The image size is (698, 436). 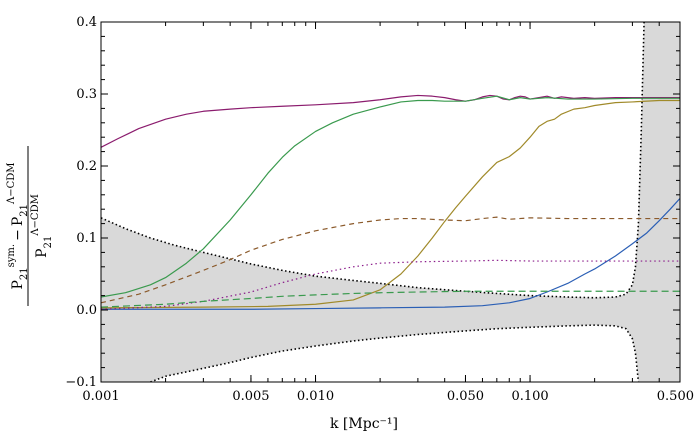 I want to click on y-tick-label: 0.2, so click(x=86, y=166).